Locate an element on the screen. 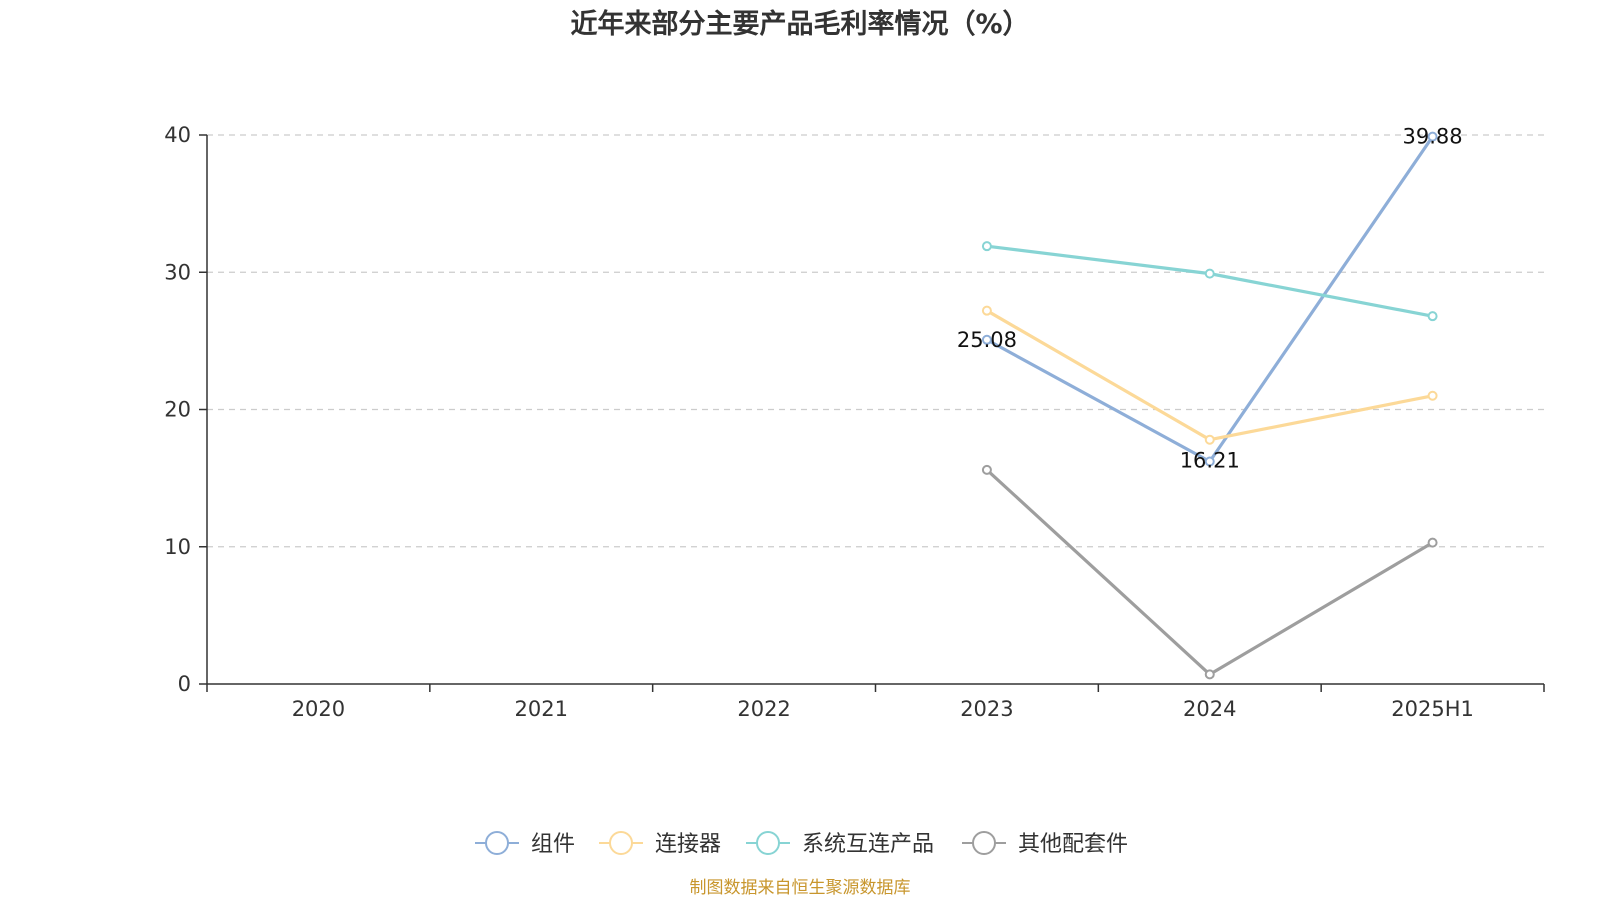 The image size is (1600, 900). data-label: 16.21 is located at coordinates (1210, 461).